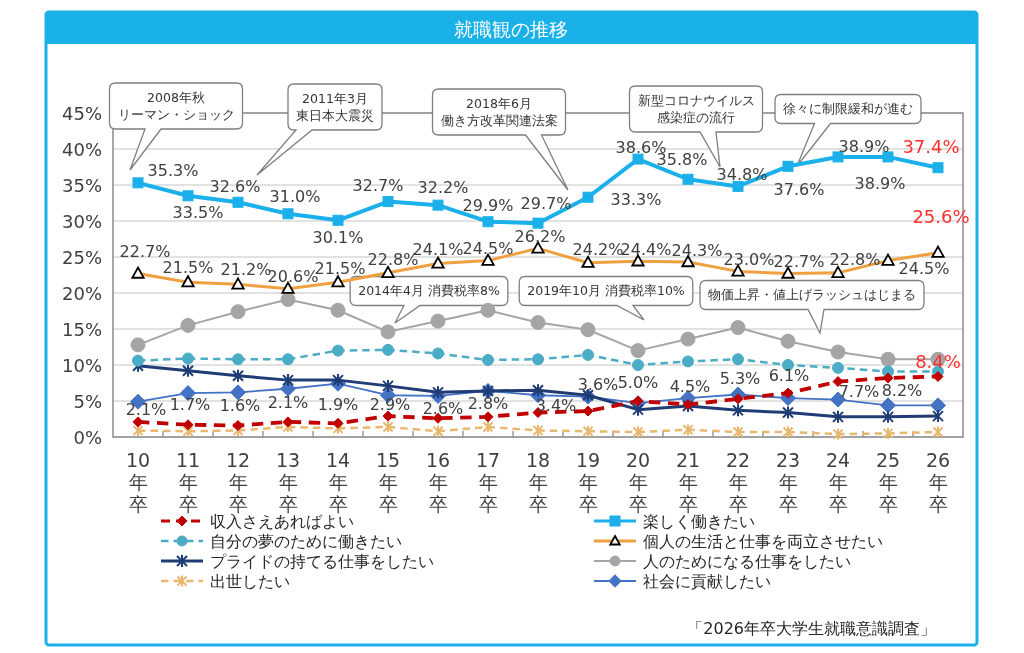 This screenshot has width=1024, height=653. What do you see at coordinates (188, 481) in the screenshot?
I see `x-tick-label: 11年卒` at bounding box center [188, 481].